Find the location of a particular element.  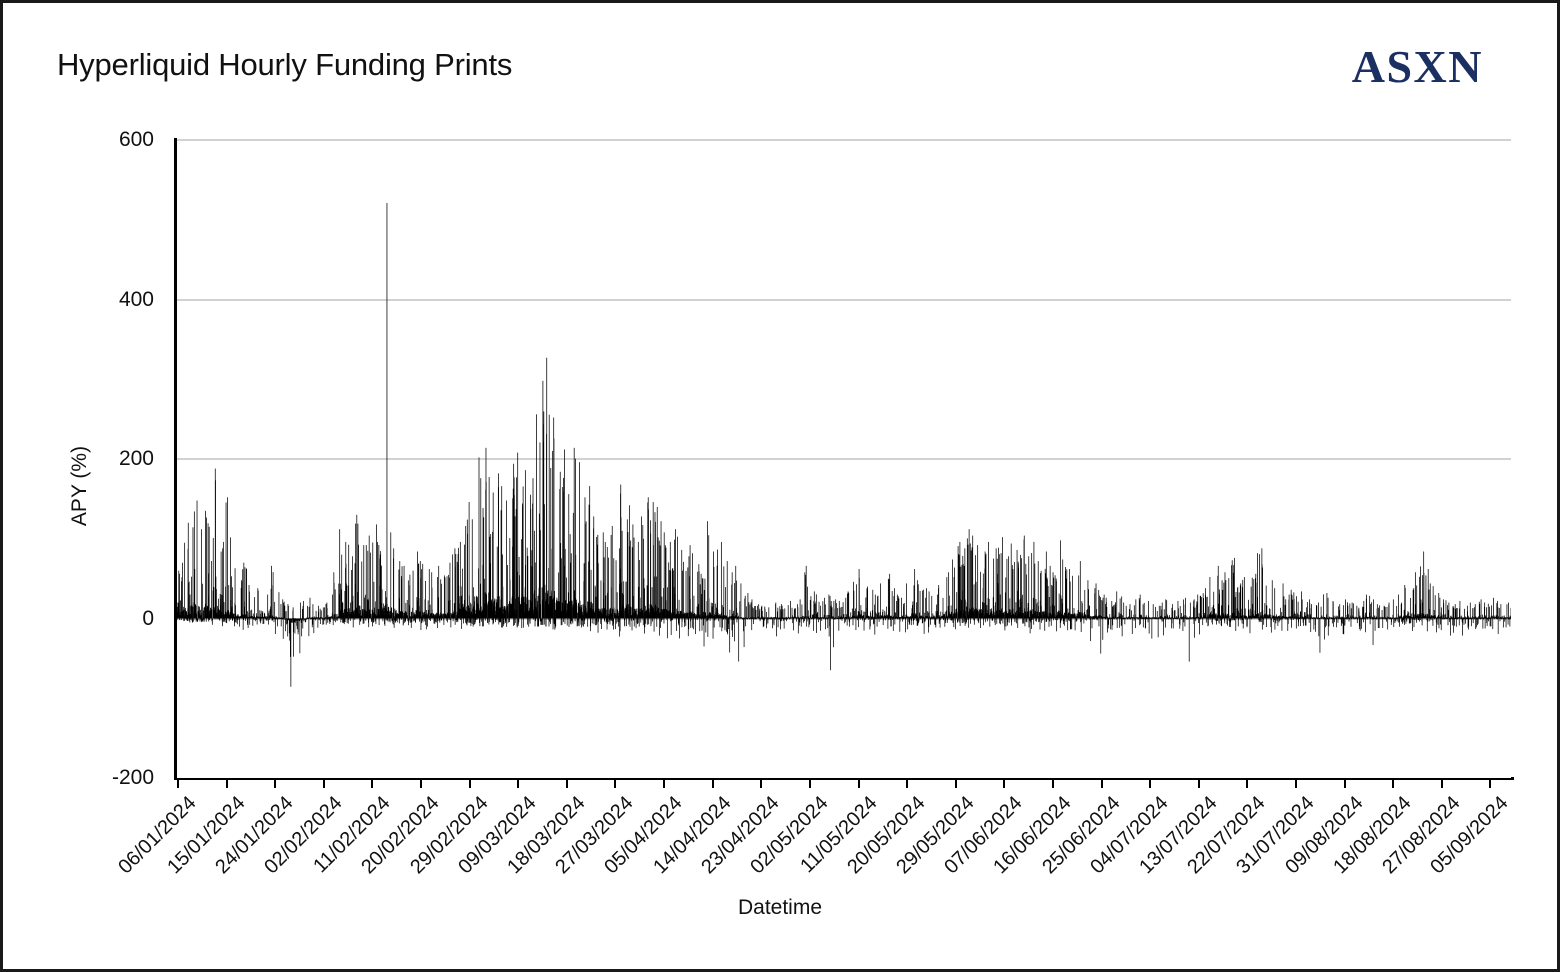

y-axis-tick-label: 400 is located at coordinates (136, 299).